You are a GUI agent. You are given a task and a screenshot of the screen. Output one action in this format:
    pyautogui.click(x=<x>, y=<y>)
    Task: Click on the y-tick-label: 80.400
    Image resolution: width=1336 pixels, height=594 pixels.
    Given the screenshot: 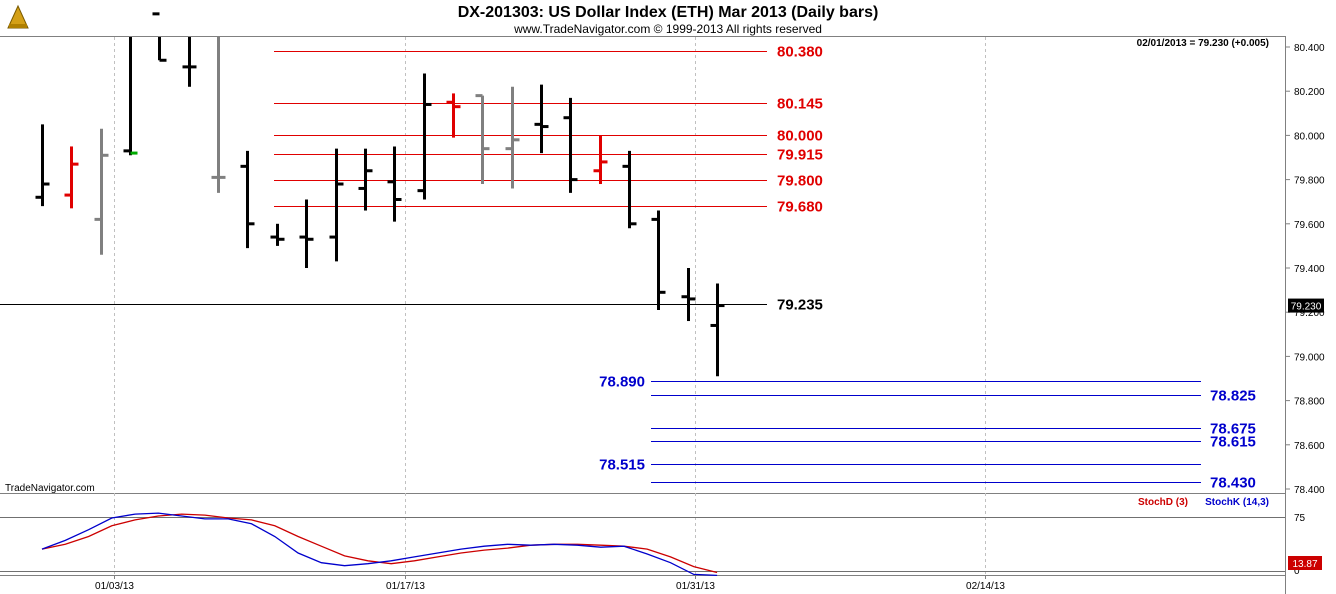 What is the action you would take?
    pyautogui.click(x=1309, y=48)
    